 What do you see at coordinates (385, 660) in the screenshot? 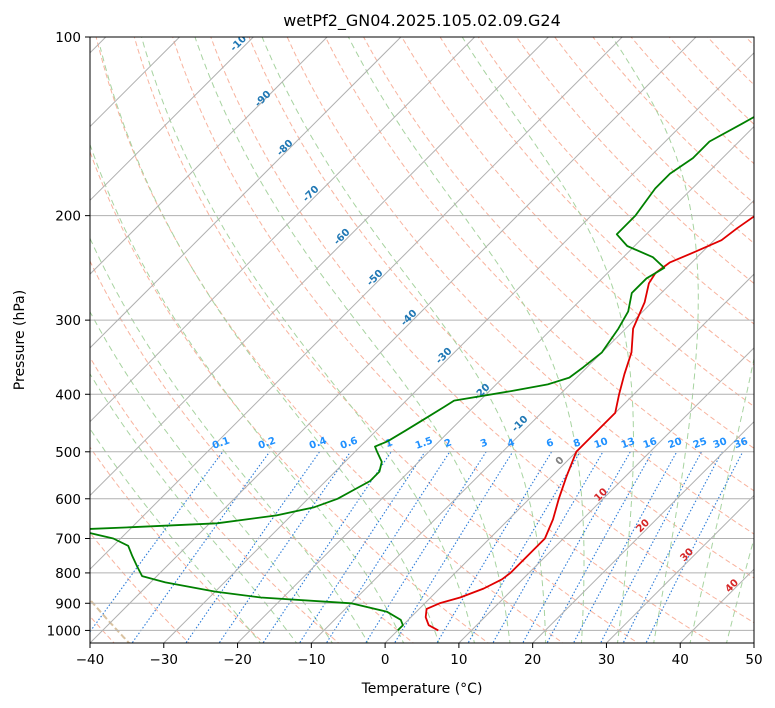
I see `x-tick-label: 0` at bounding box center [385, 660].